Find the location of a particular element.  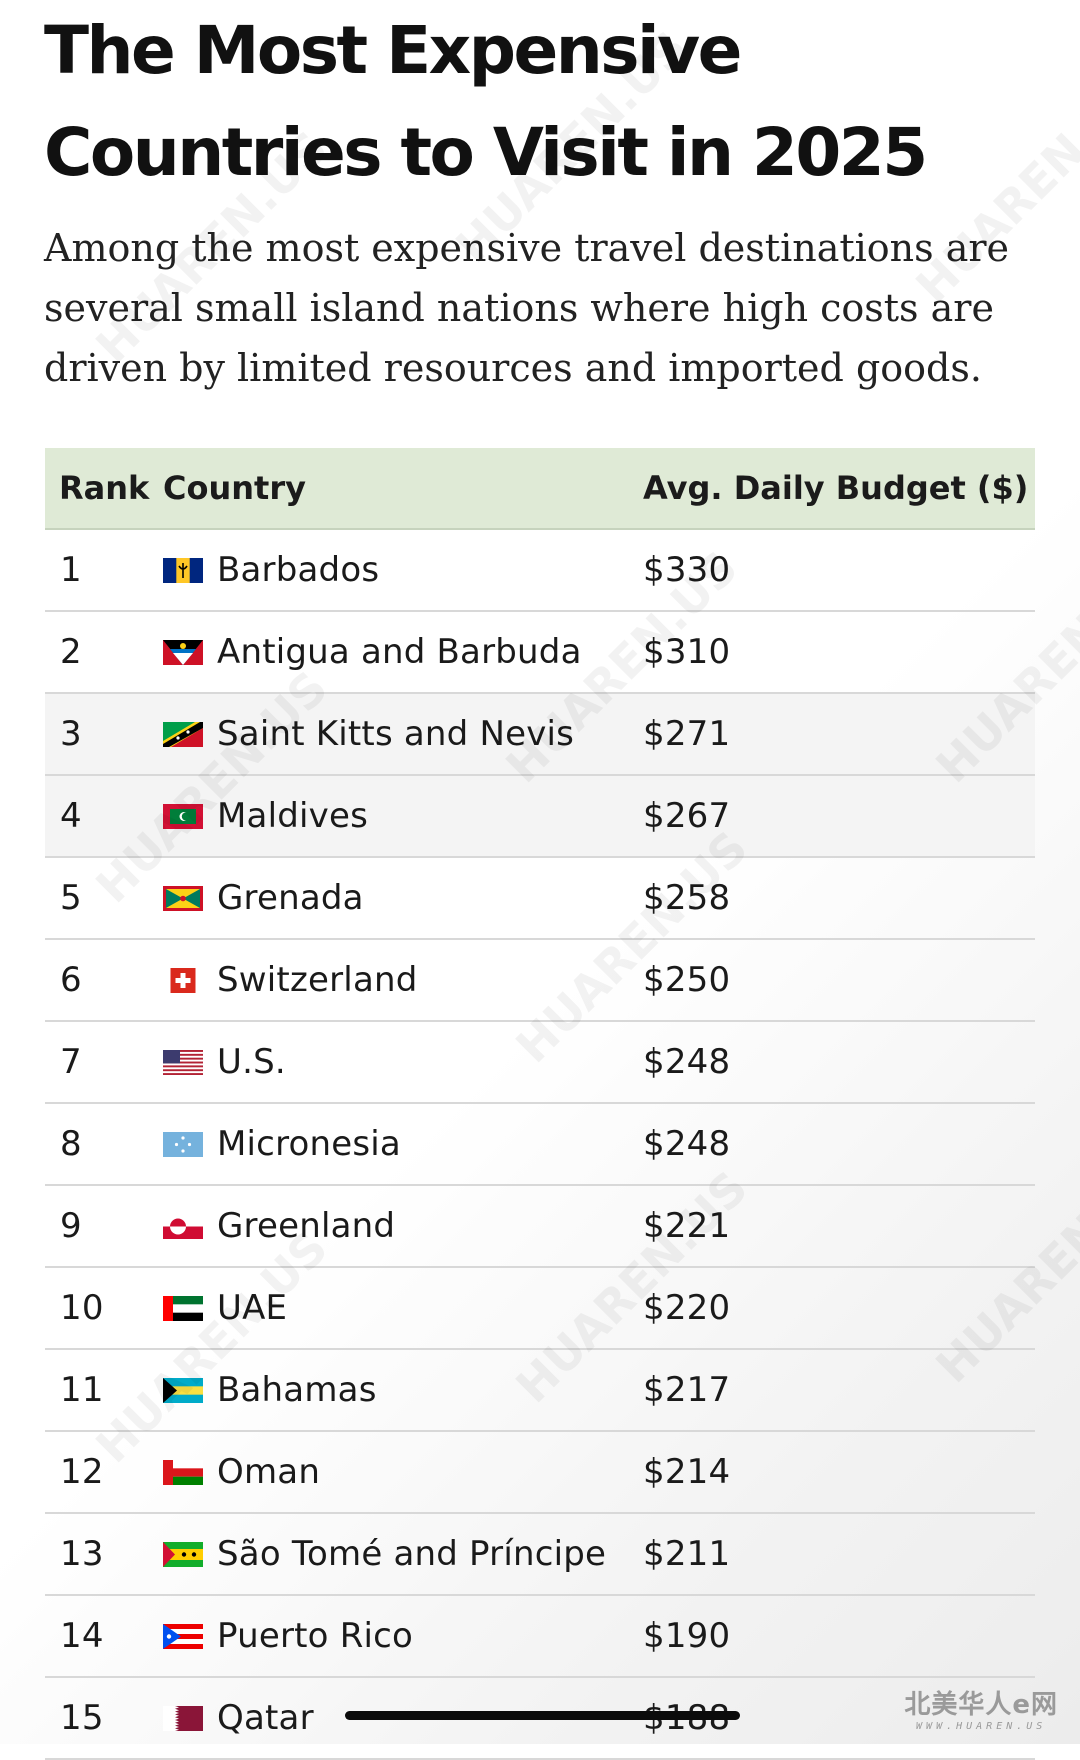

budget-cell: $258 is located at coordinates (687, 898).